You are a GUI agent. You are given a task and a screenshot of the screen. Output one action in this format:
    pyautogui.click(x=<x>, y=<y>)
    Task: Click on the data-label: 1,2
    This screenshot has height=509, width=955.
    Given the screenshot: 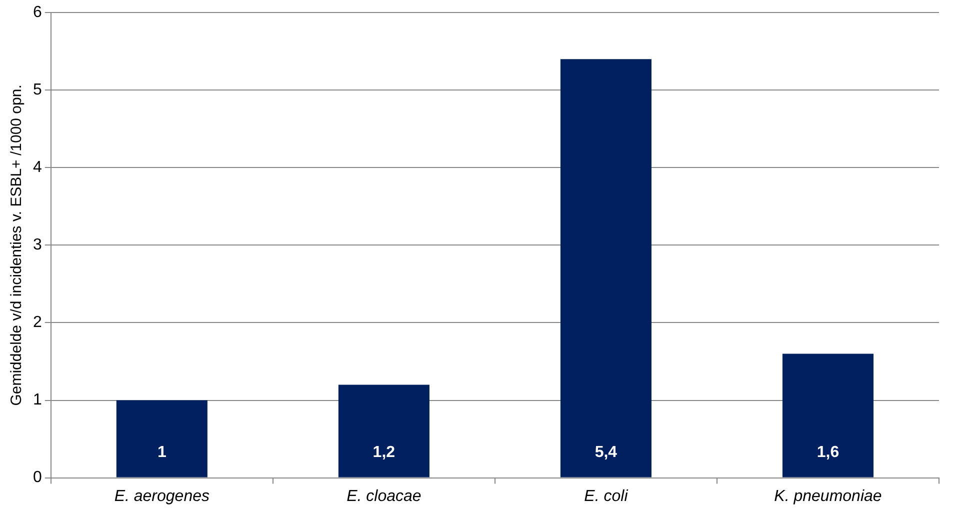 What is the action you would take?
    pyautogui.click(x=384, y=453)
    